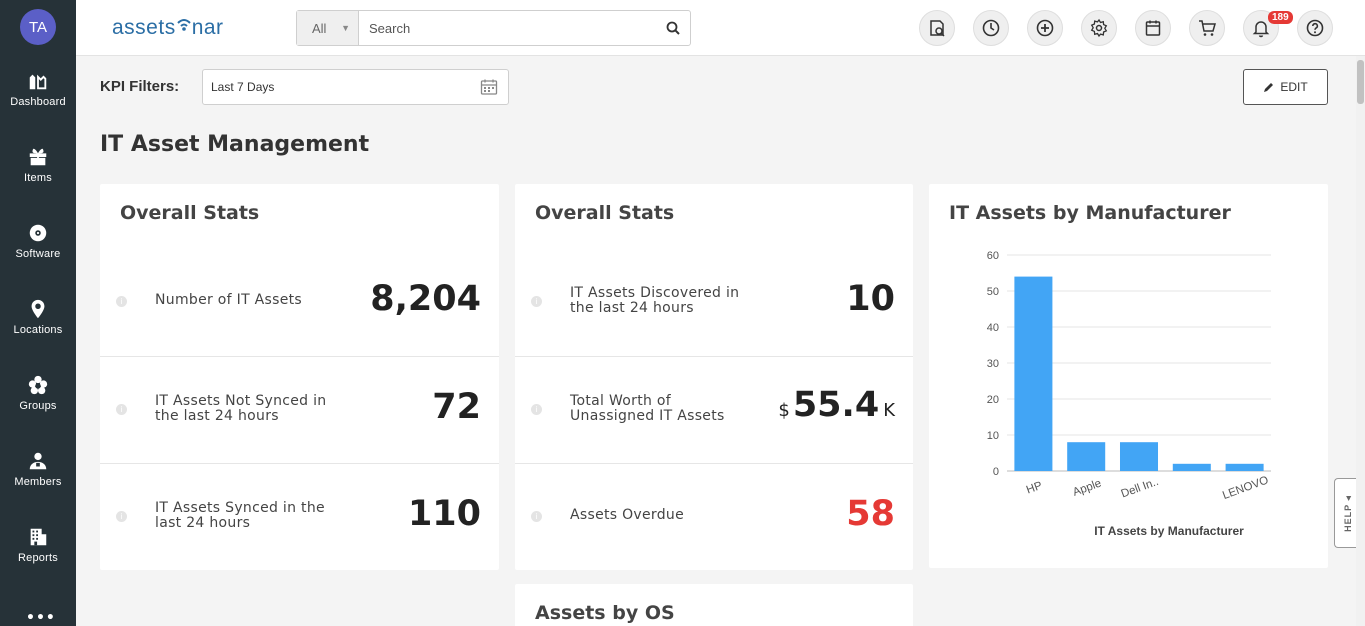 The height and width of the screenshot is (626, 1365). Describe the element at coordinates (38, 82) in the screenshot. I see `dashboard-icon` at that location.